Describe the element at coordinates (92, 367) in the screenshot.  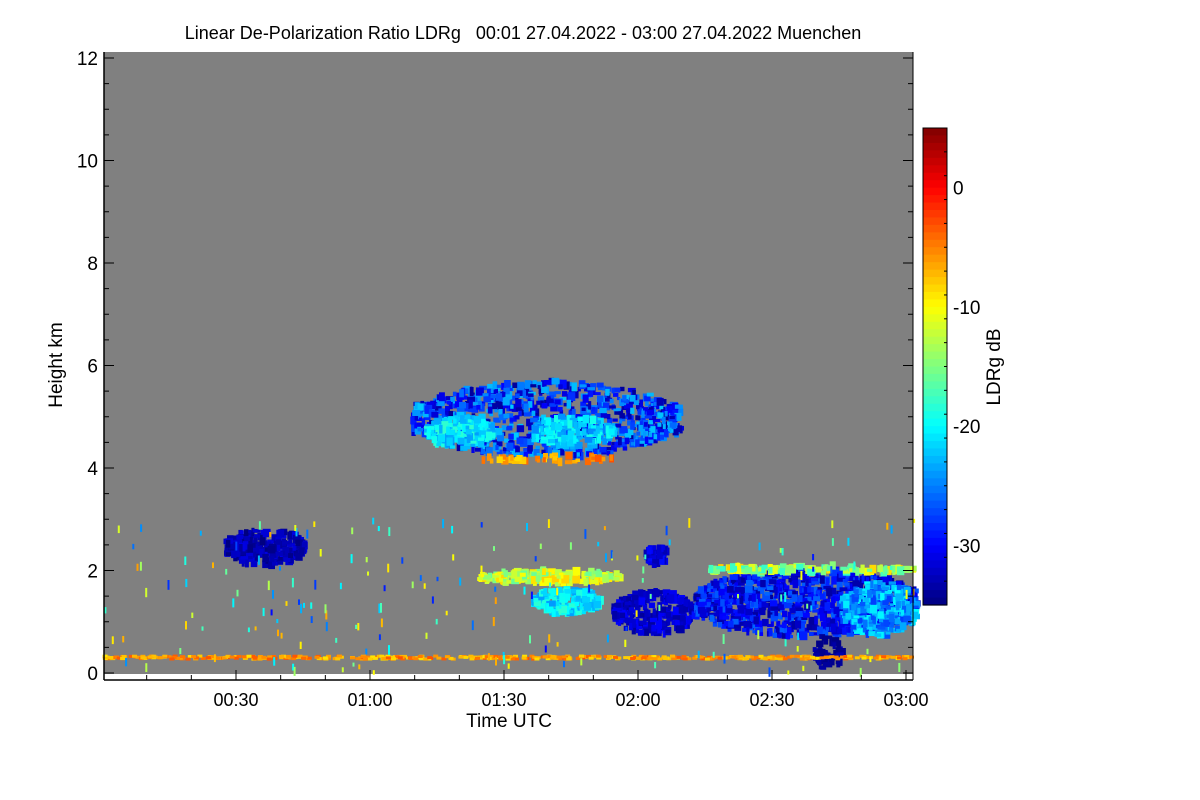
I see `y-tick-label: 6` at that location.